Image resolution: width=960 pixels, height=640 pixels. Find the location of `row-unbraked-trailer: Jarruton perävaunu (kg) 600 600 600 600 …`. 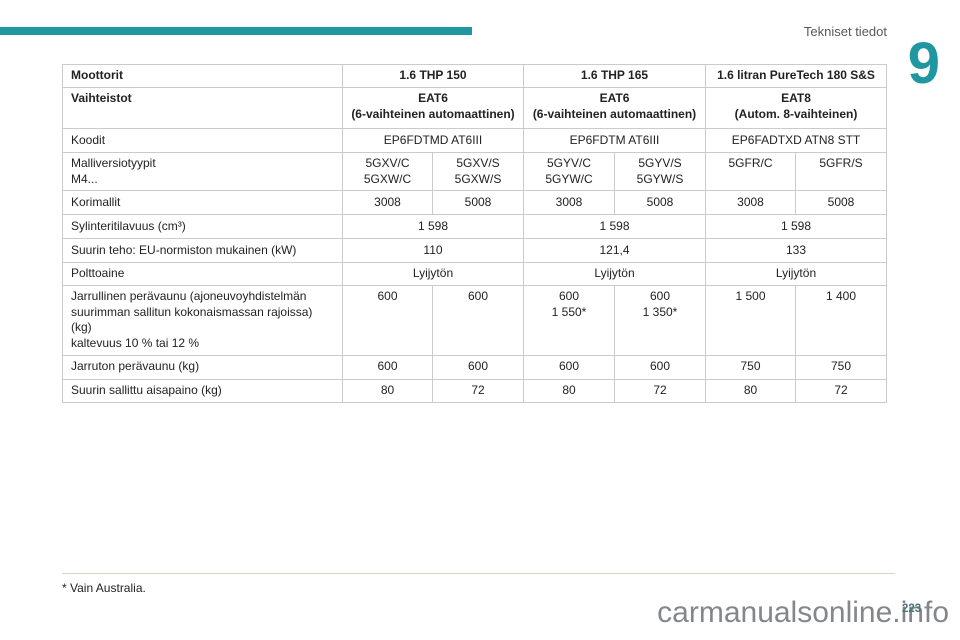

row-unbraked-trailer: Jarruton perävaunu (kg) 600 600 600 600 … is located at coordinates (475, 367).